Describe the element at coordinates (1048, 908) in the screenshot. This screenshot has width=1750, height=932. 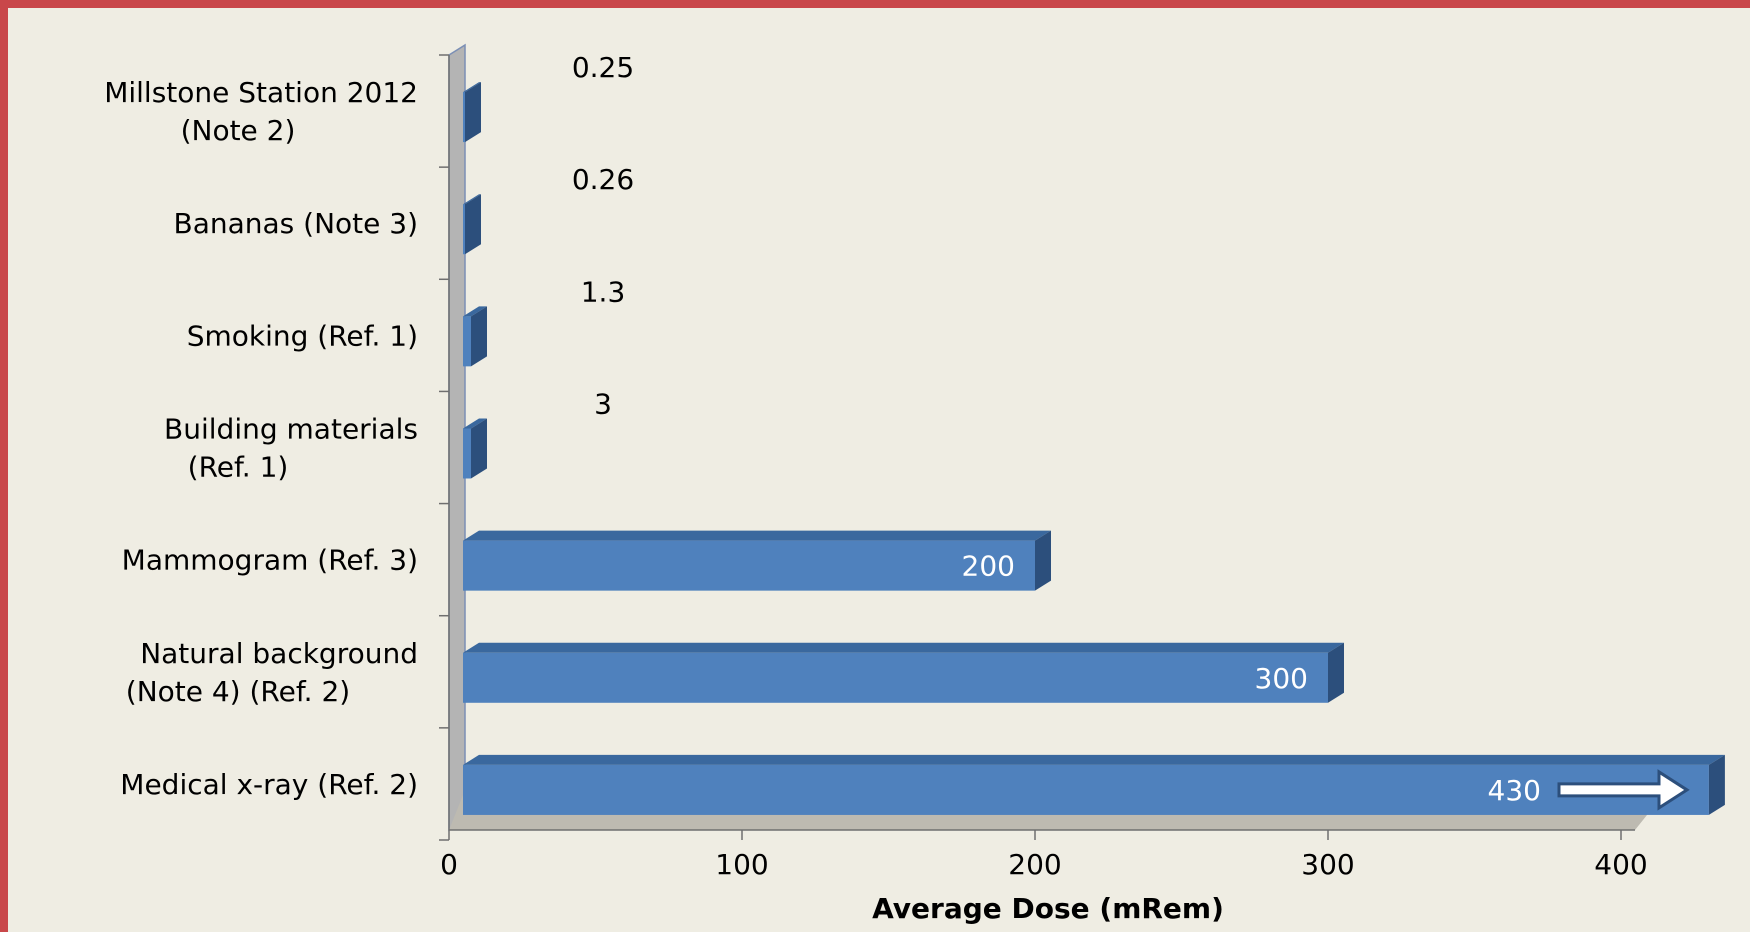
I see `x-axis-title: Average Dose (mRem)` at that location.